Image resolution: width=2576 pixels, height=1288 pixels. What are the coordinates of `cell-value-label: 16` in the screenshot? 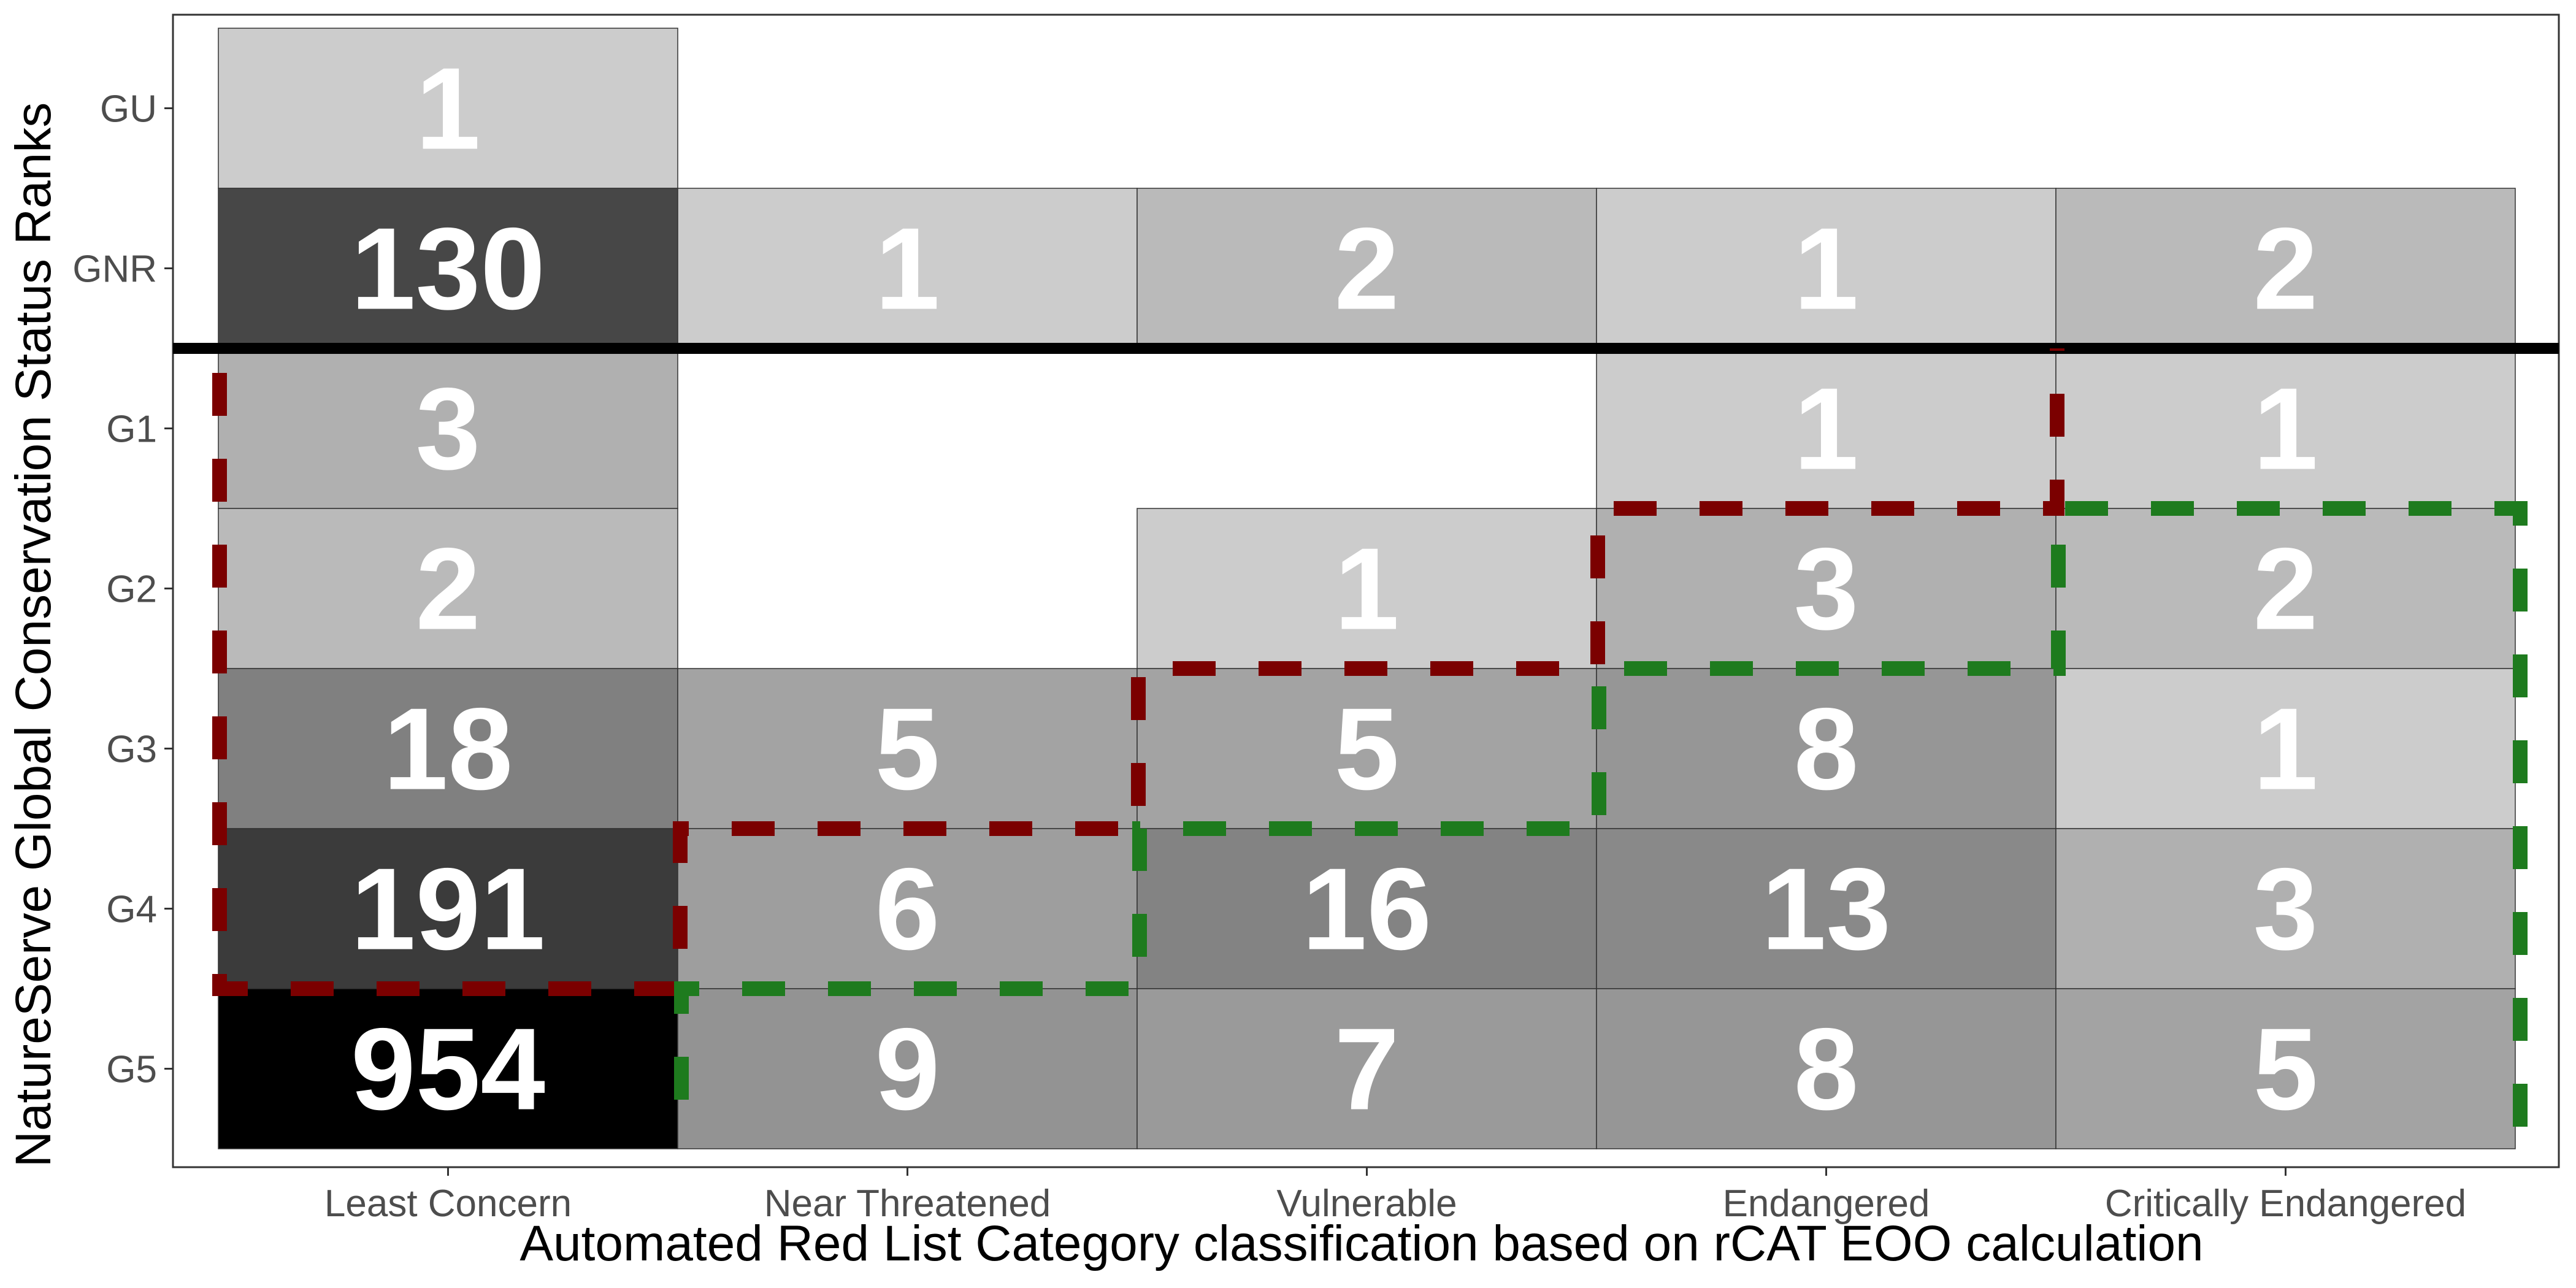 It's located at (1367, 910).